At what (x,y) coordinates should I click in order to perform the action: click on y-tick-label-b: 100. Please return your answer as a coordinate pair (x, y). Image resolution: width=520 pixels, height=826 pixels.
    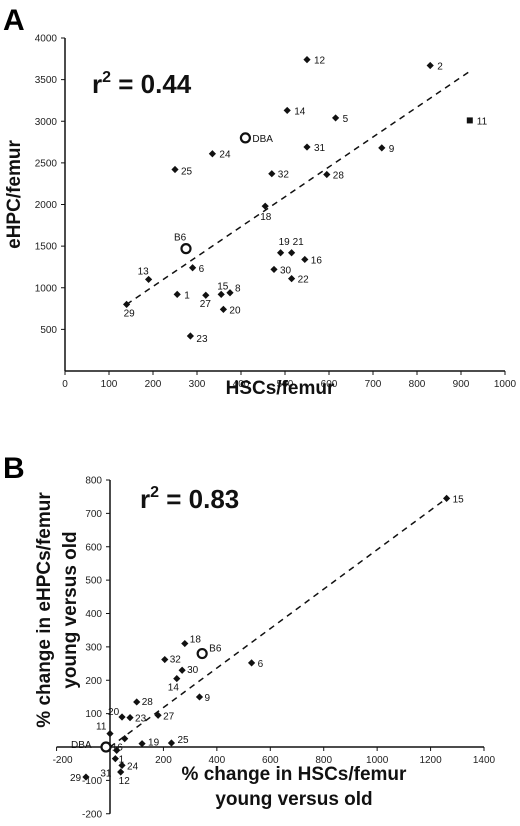
    Looking at the image, I should click on (93, 714).